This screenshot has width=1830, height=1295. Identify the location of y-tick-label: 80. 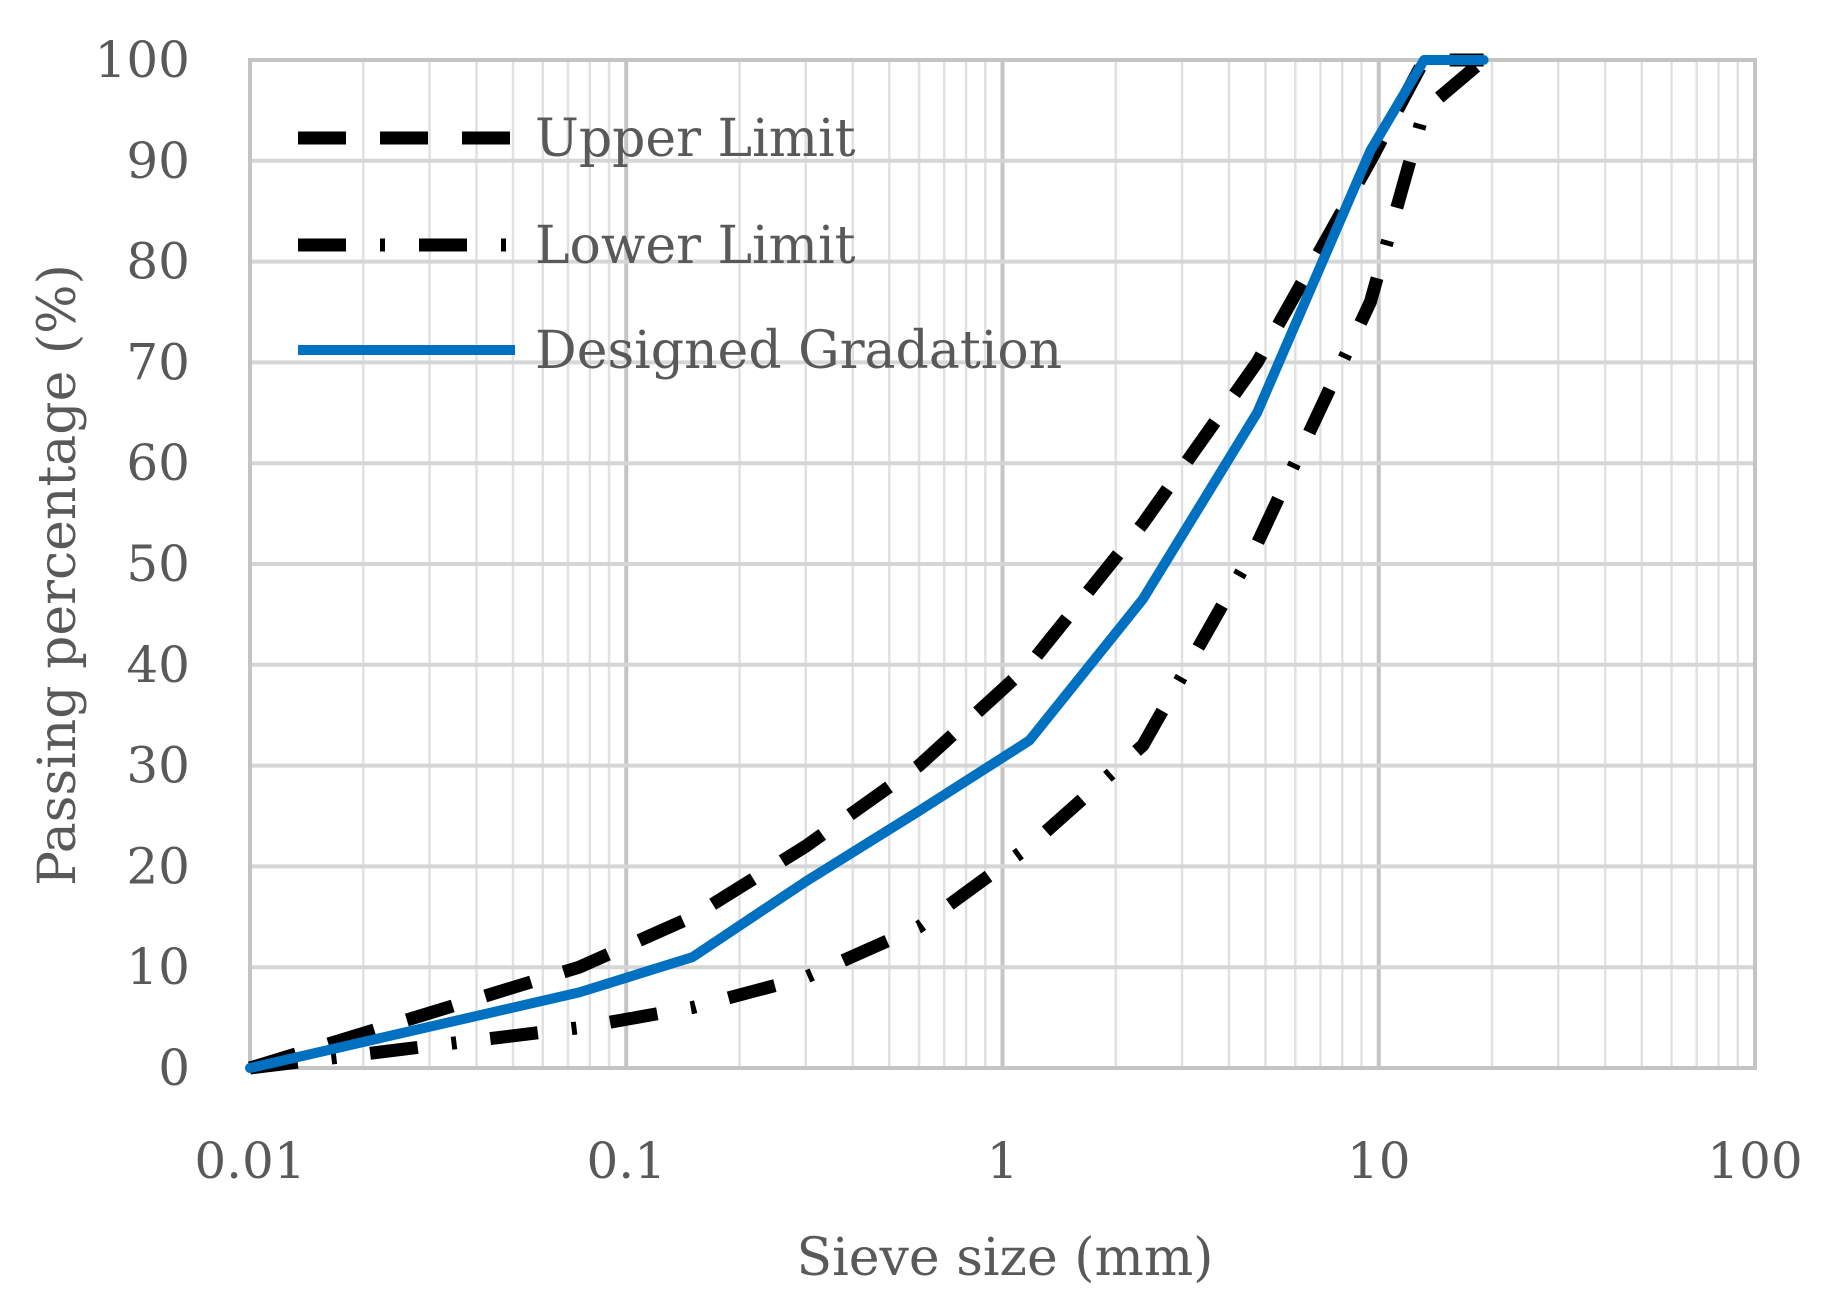
(158, 262).